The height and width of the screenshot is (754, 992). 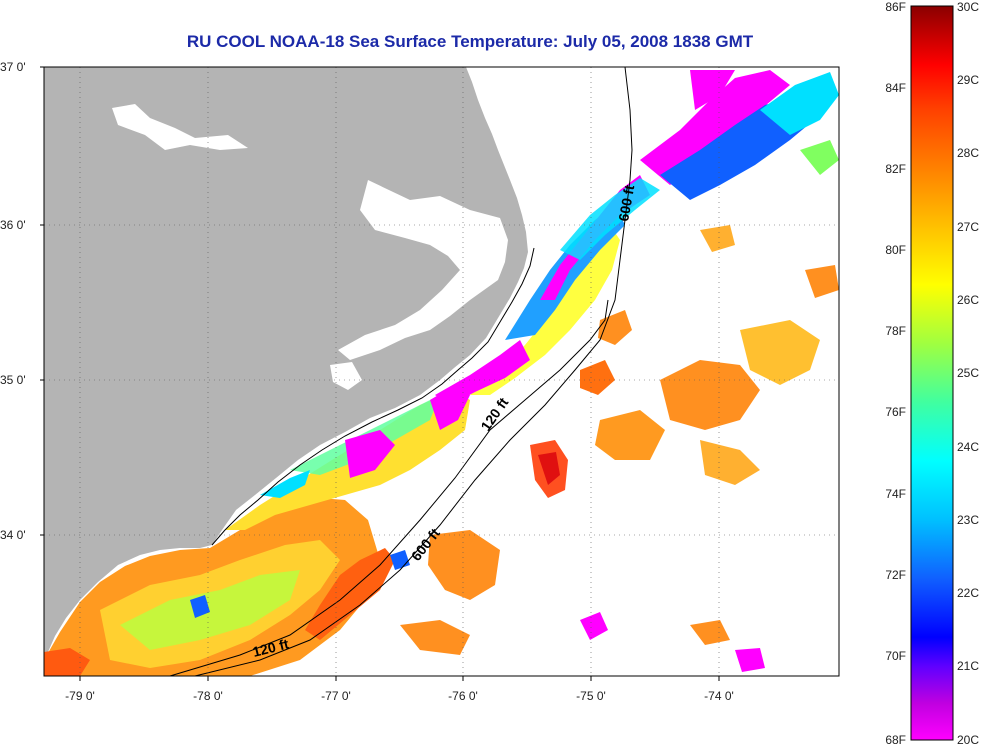 What do you see at coordinates (895, 169) in the screenshot?
I see `fahrenheit-tick: 82F` at bounding box center [895, 169].